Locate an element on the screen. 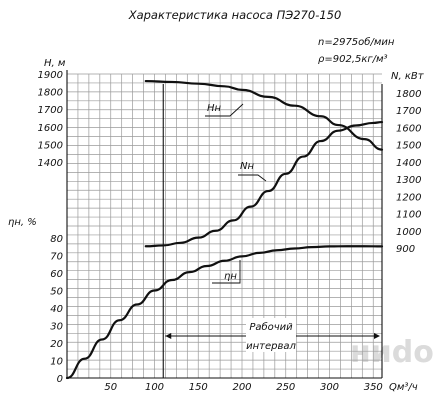 The image size is (437, 400). eta-tick-label: 70 is located at coordinates (56, 257).